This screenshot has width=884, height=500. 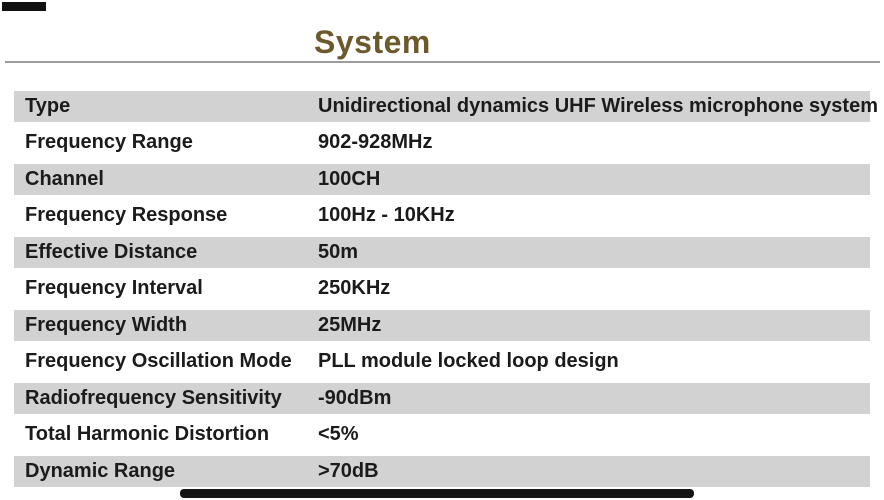 I want to click on spec-label: Frequency Width, so click(x=106, y=324).